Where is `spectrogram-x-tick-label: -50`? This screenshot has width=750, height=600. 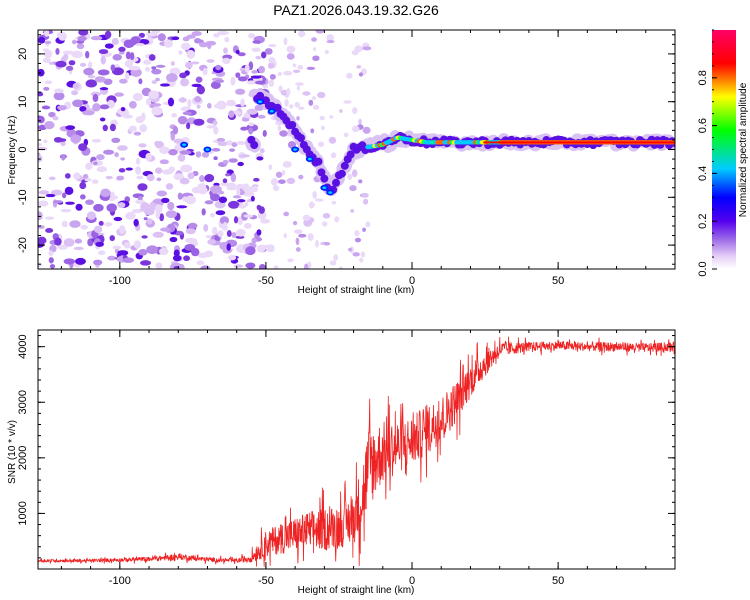 spectrogram-x-tick-label: -50 is located at coordinates (266, 281).